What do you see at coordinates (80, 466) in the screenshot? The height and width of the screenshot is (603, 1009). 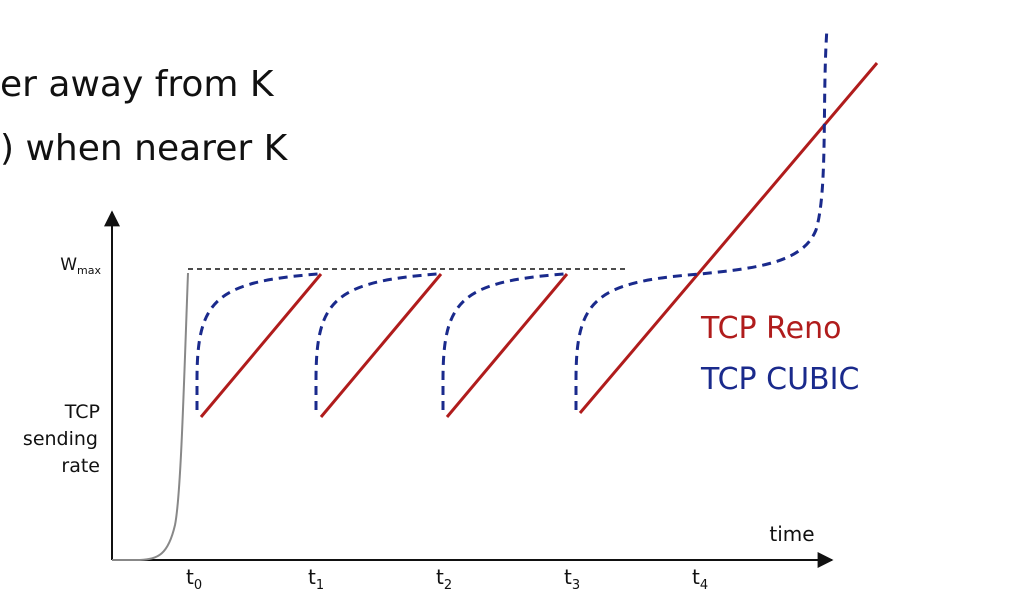 I see `y-axis-label-line-3: rate` at bounding box center [80, 466].